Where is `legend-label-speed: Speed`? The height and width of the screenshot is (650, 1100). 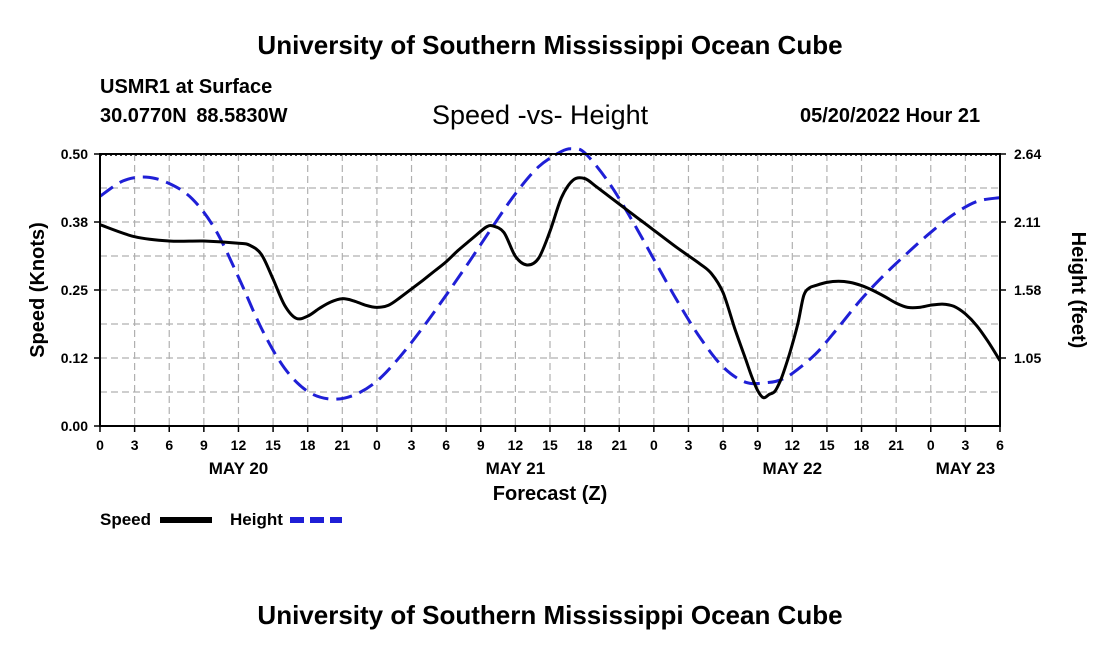 legend-label-speed: Speed is located at coordinates (125, 519).